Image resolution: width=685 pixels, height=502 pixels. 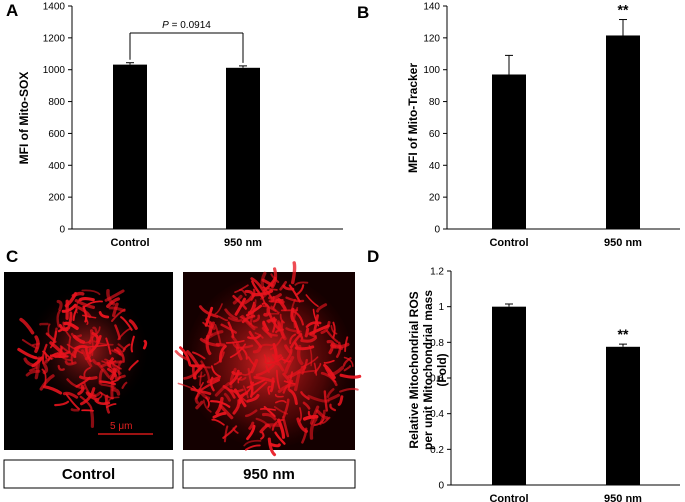 What do you see at coordinates (441, 307) in the screenshot?
I see `y-tick-label: 1` at bounding box center [441, 307].